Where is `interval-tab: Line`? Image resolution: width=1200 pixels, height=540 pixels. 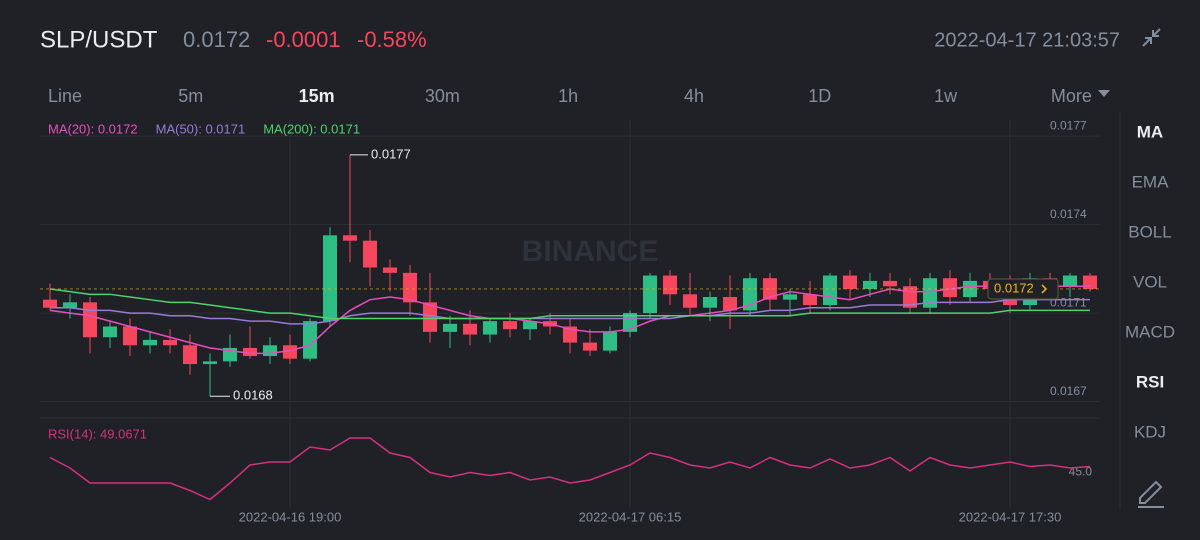
interval-tab: Line is located at coordinates (65, 96).